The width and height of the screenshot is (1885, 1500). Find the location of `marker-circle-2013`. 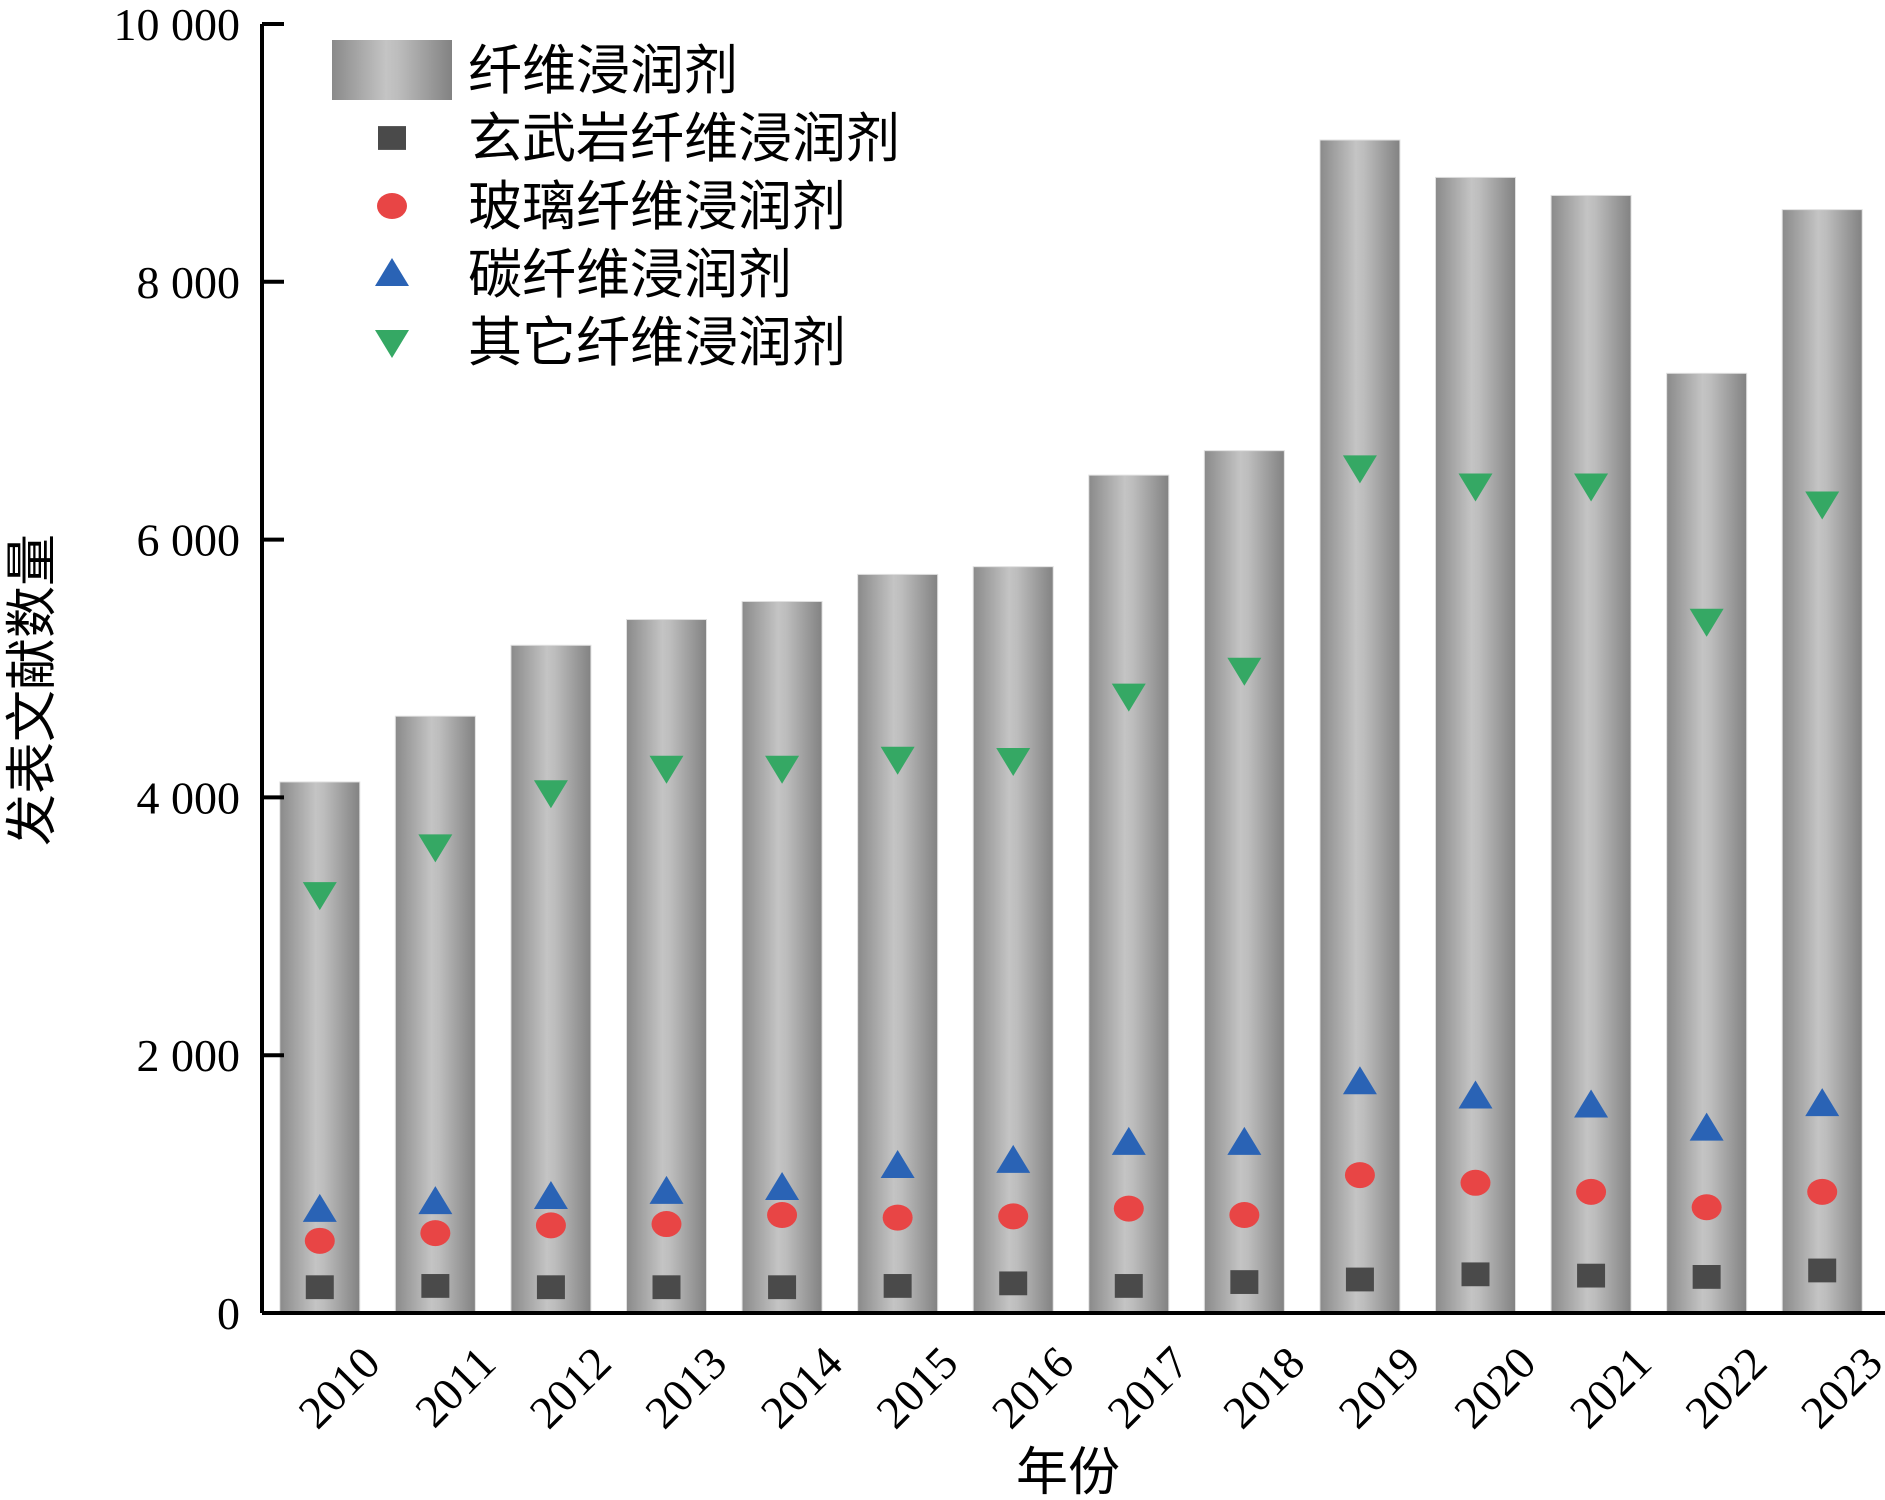

marker-circle-2013 is located at coordinates (666, 1224).